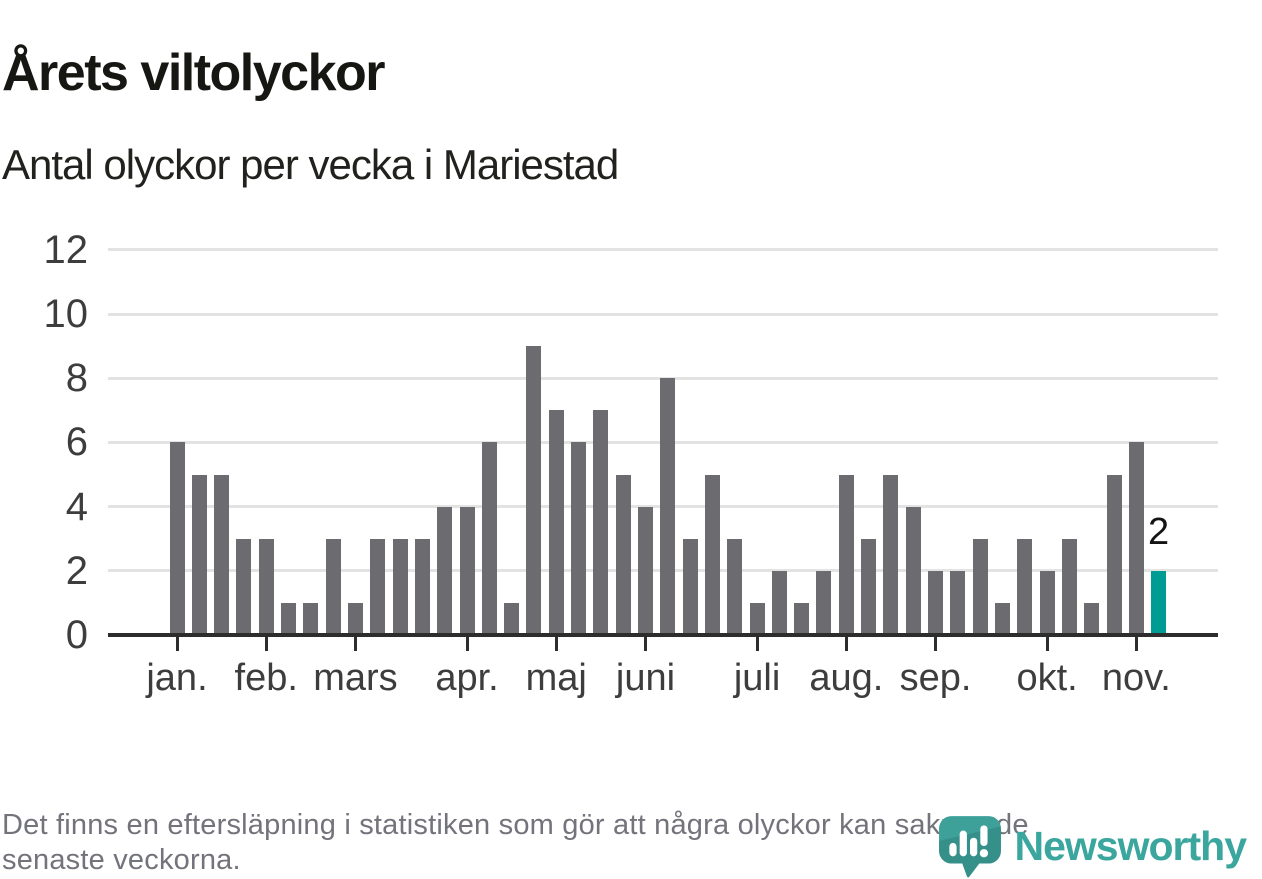  I want to click on month-label-sep: sep., so click(935, 678).